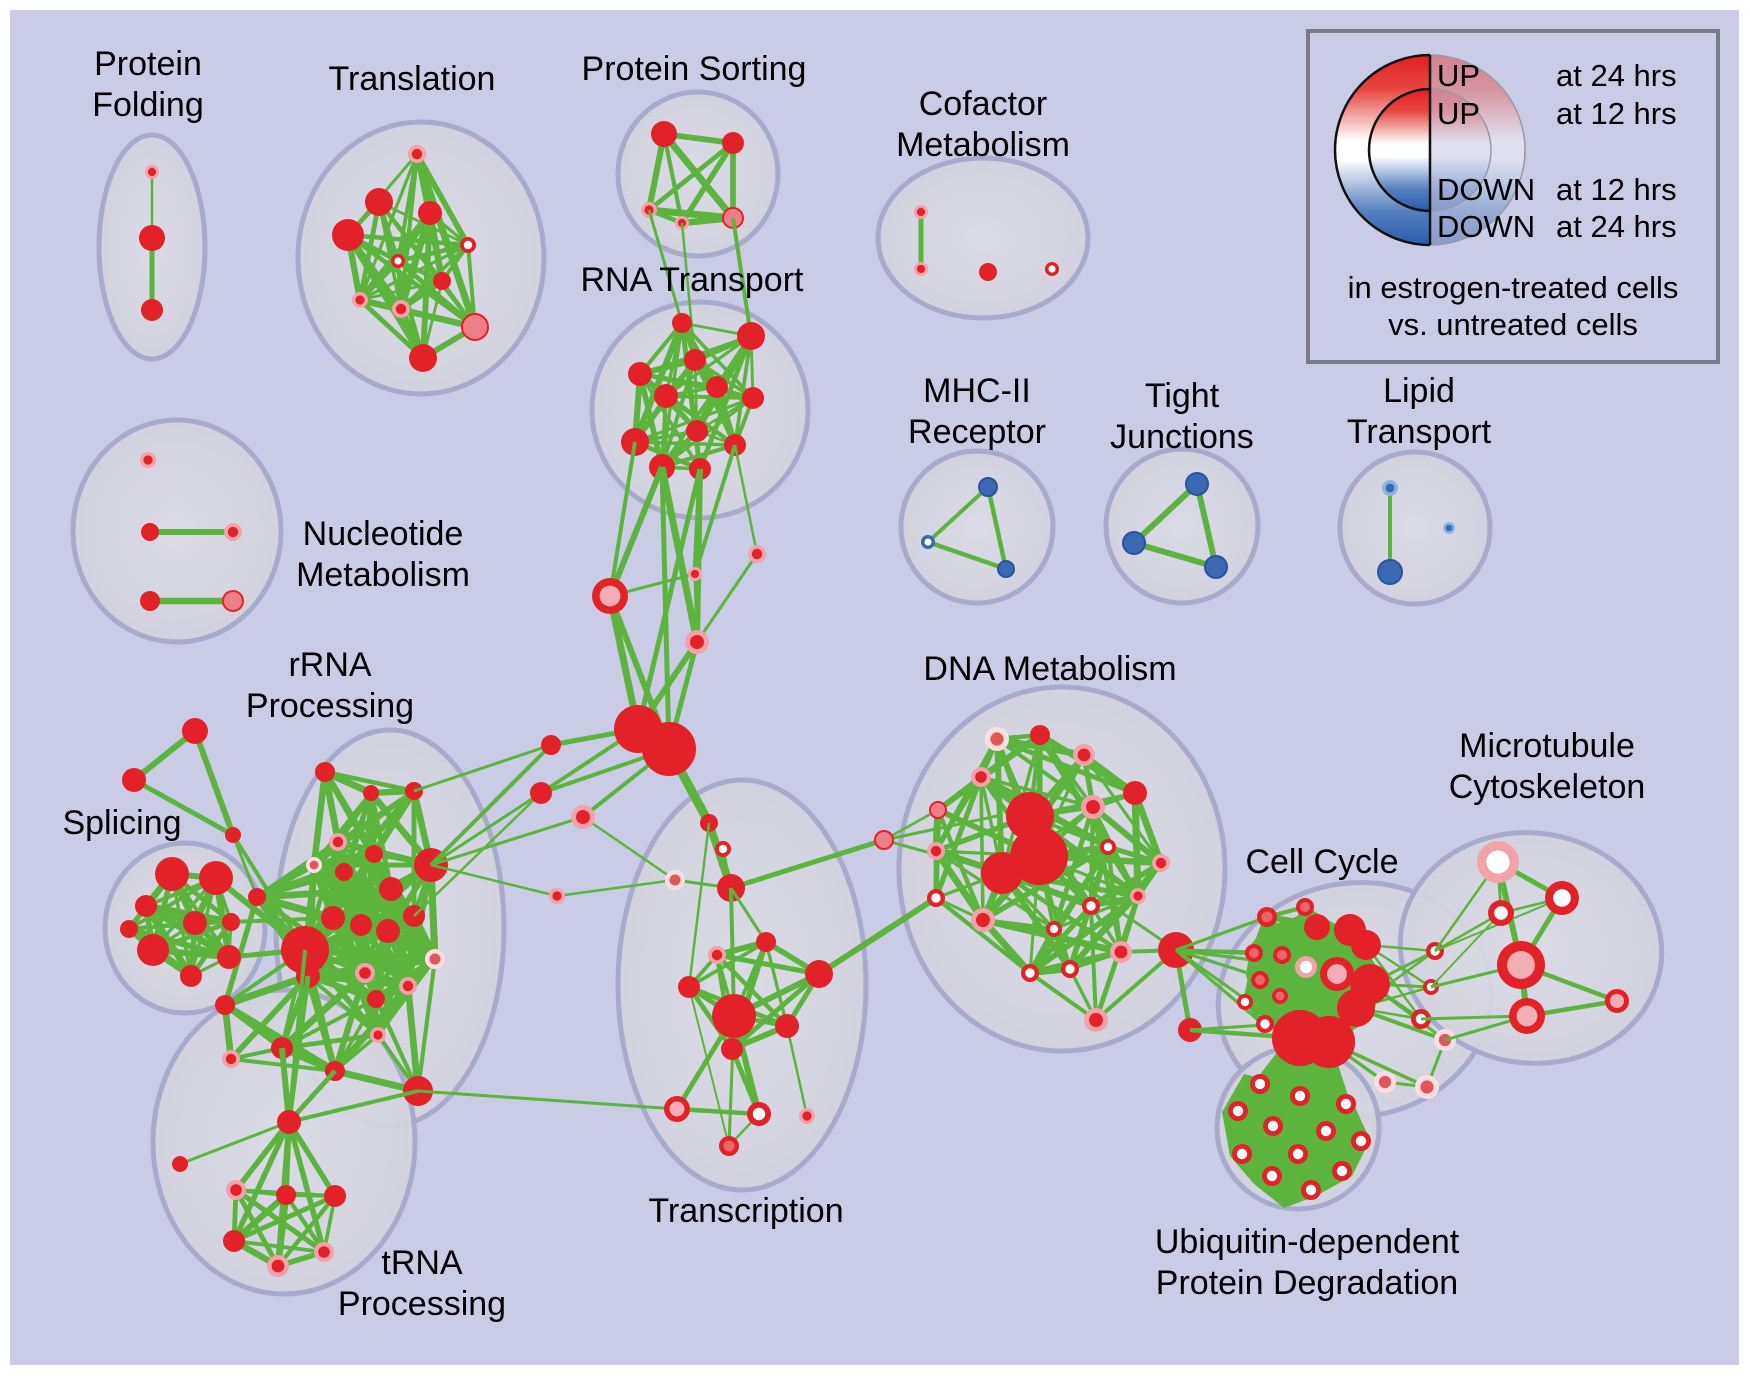  I want to click on svg-text: vs. untreated cells, so click(1513, 324).